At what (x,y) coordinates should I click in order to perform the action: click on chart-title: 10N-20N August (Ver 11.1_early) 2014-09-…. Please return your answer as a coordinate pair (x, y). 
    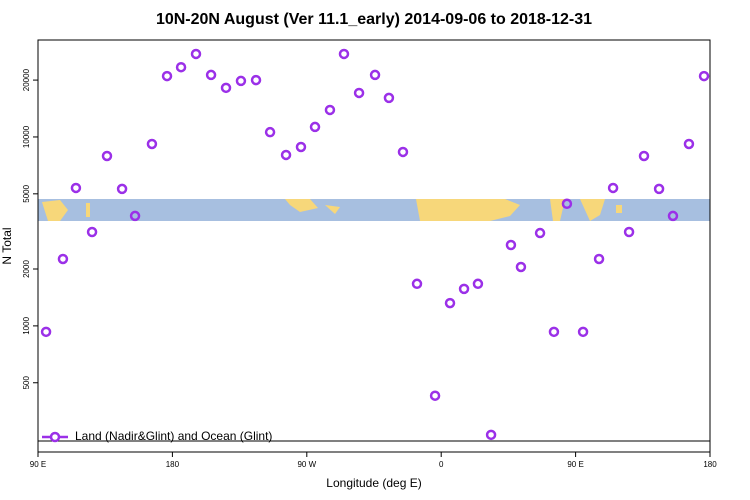
    Looking at the image, I should click on (374, 19).